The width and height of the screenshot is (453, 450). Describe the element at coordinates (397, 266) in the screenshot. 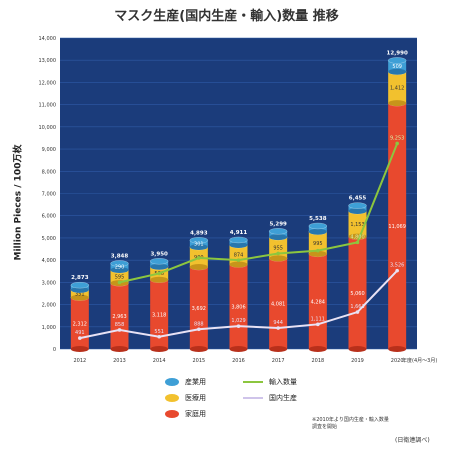

I see `line-value-label-line_domestic: 3,526` at that location.